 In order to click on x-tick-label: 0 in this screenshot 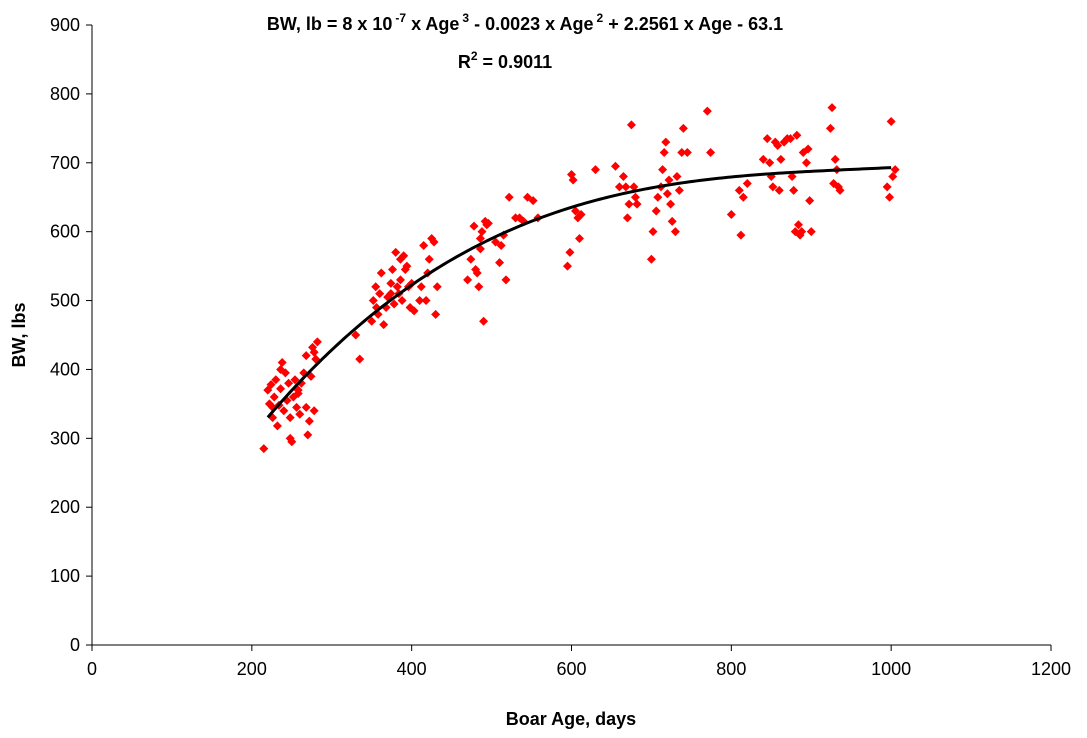, I will do `click(92, 669)`.